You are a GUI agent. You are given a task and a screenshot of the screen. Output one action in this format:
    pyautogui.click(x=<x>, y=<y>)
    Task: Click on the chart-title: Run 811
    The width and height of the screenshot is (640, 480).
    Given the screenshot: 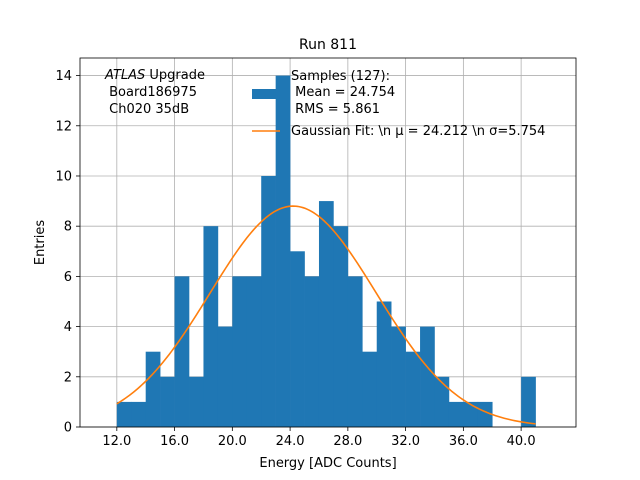 What is the action you would take?
    pyautogui.click(x=328, y=45)
    